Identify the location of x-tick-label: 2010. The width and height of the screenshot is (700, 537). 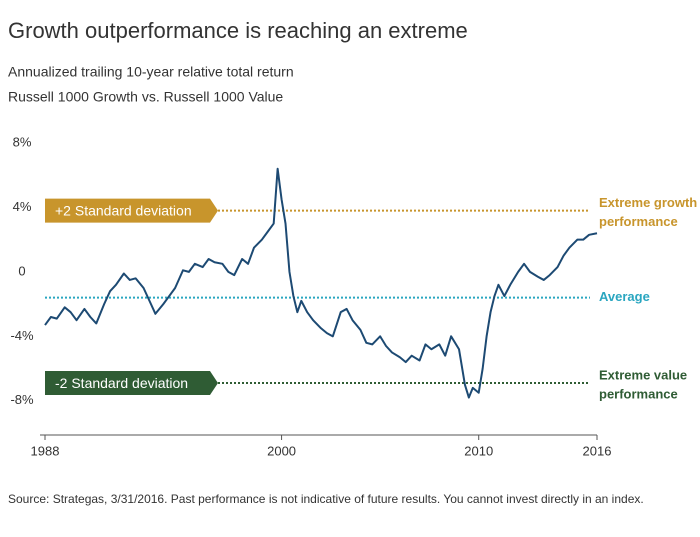
(478, 450).